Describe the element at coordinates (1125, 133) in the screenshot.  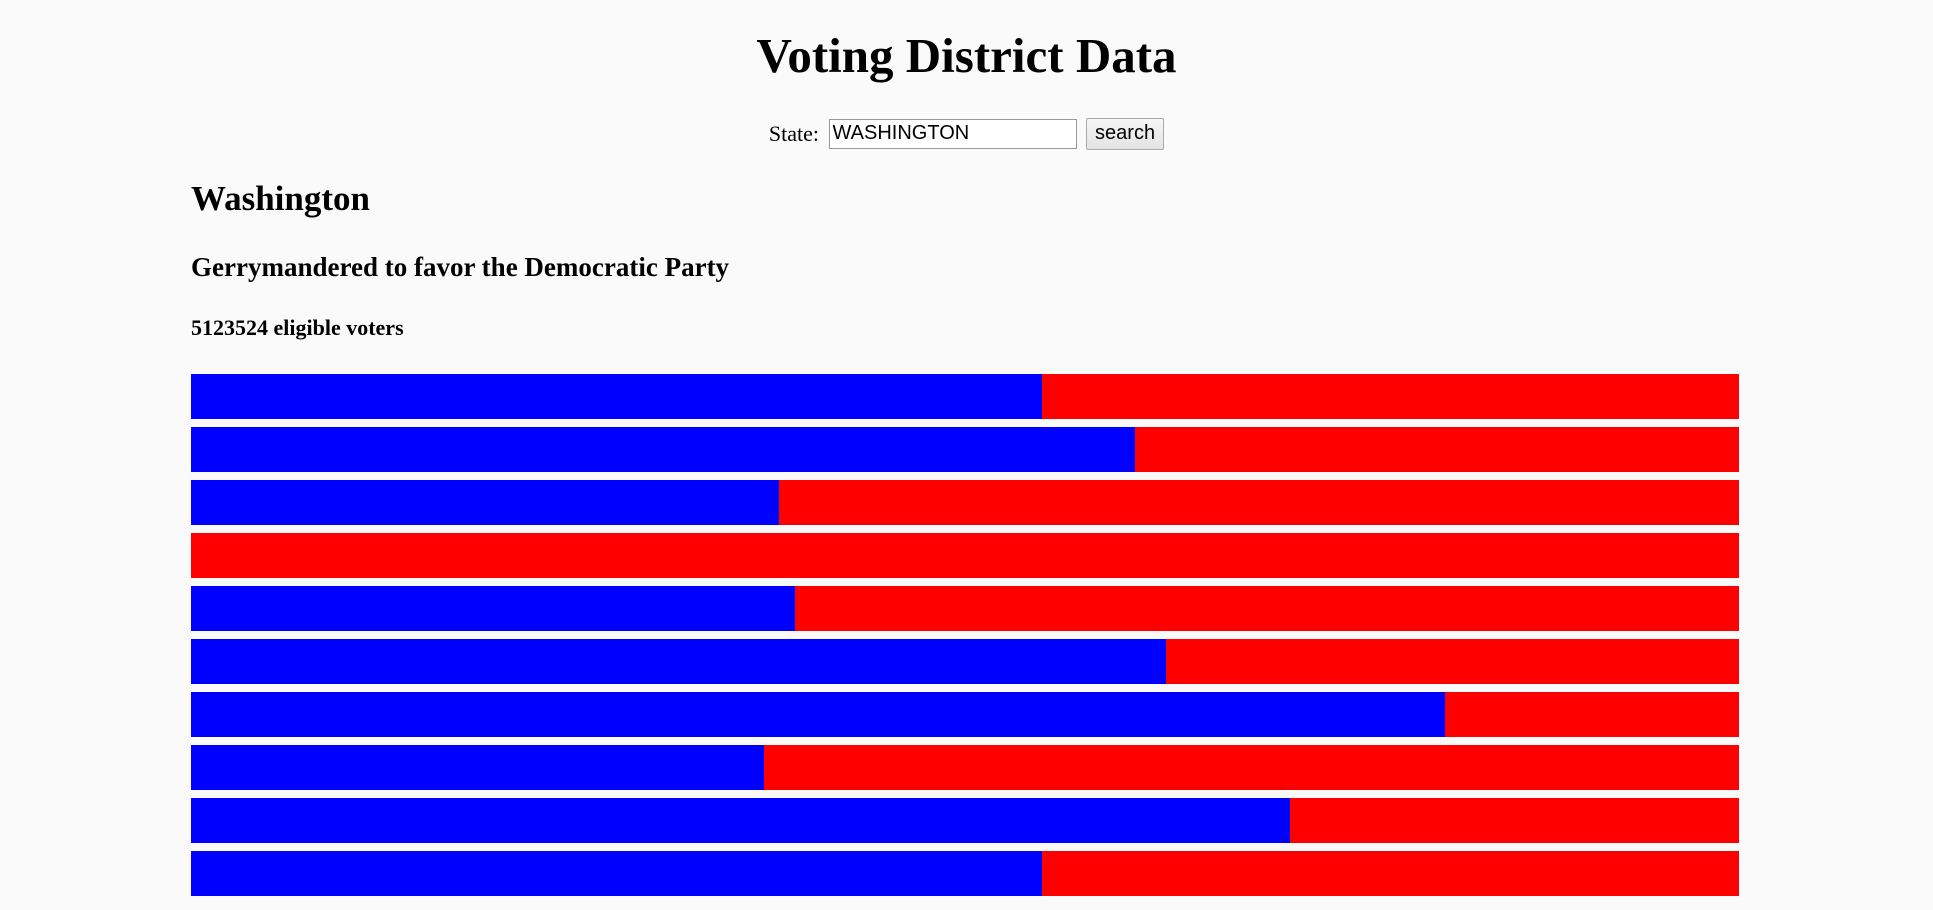
I see `search-button: search` at that location.